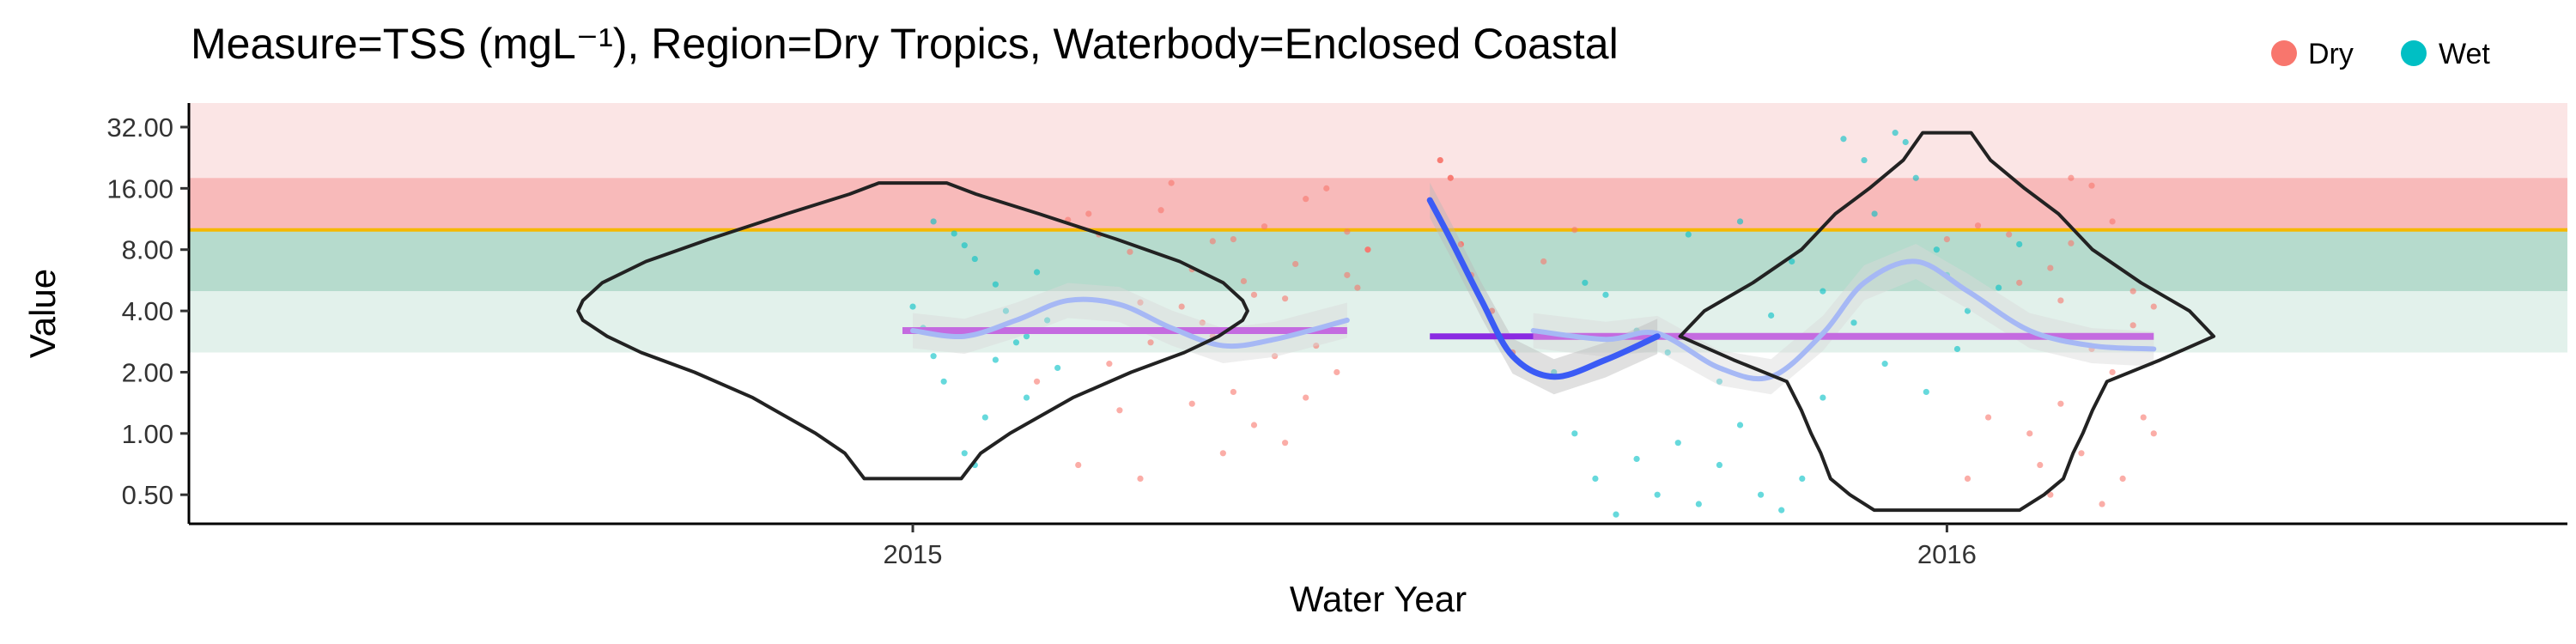  Describe the element at coordinates (2380, 54) in the screenshot. I see `legend: Dry Wet` at that location.